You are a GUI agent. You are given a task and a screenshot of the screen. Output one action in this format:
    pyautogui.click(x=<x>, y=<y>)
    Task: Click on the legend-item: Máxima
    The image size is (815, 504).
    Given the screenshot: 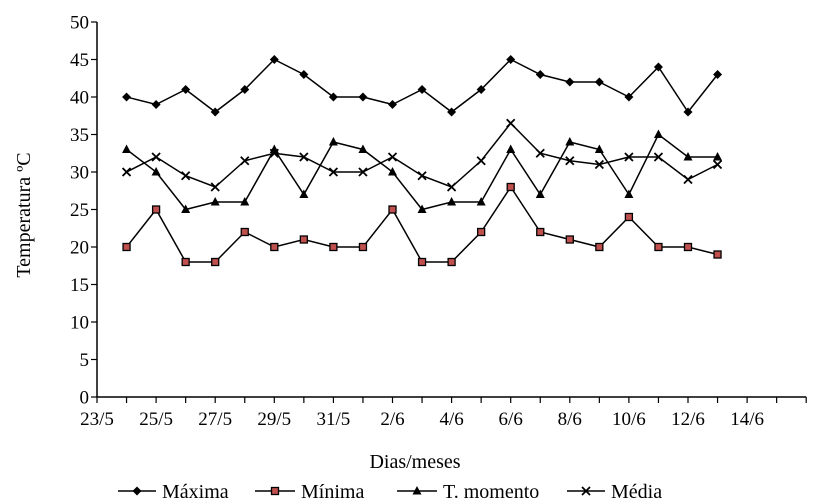 What is the action you would take?
    pyautogui.click(x=173, y=492)
    